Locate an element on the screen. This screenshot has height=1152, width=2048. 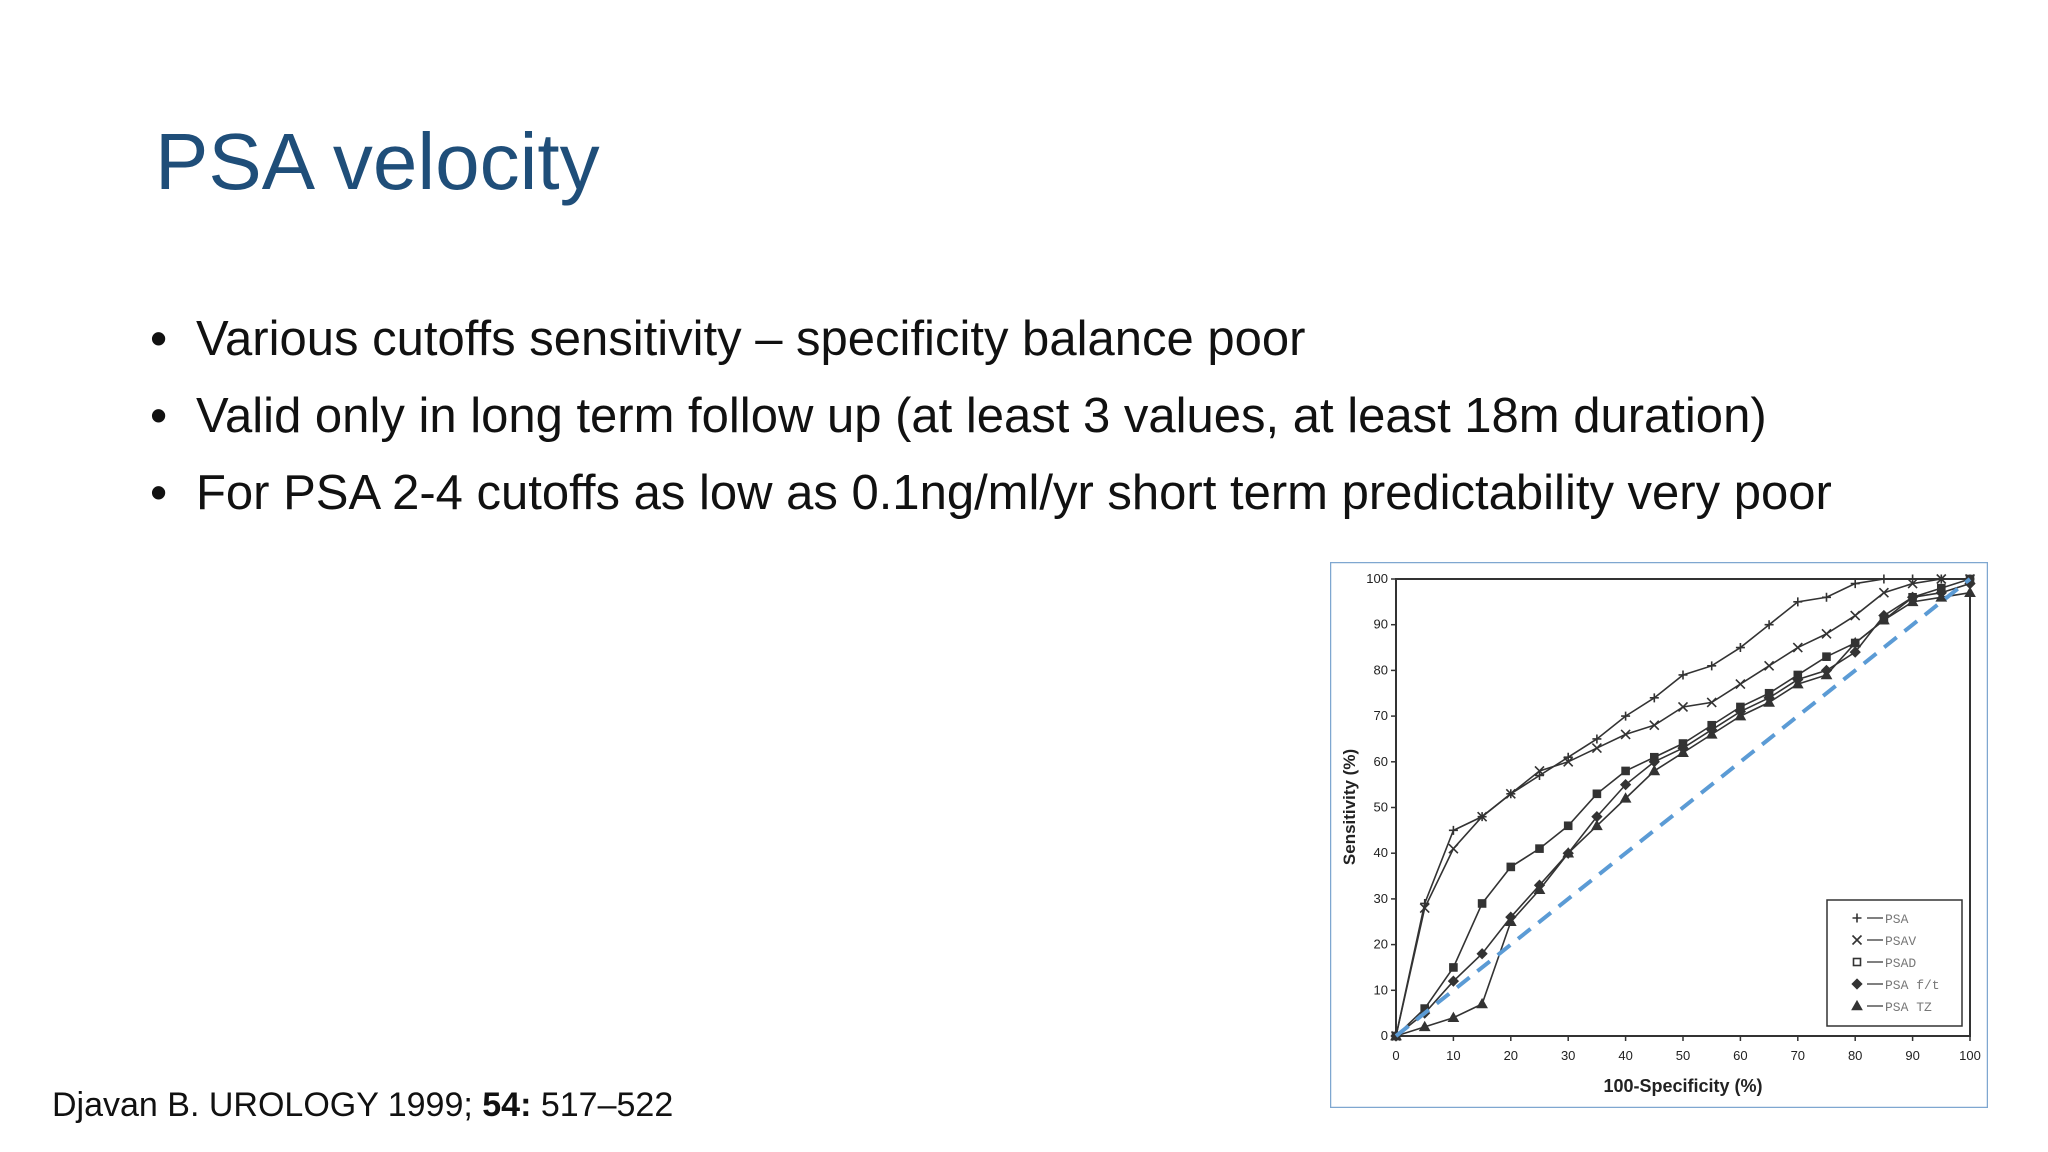
legend-box is located at coordinates (1894, 963).